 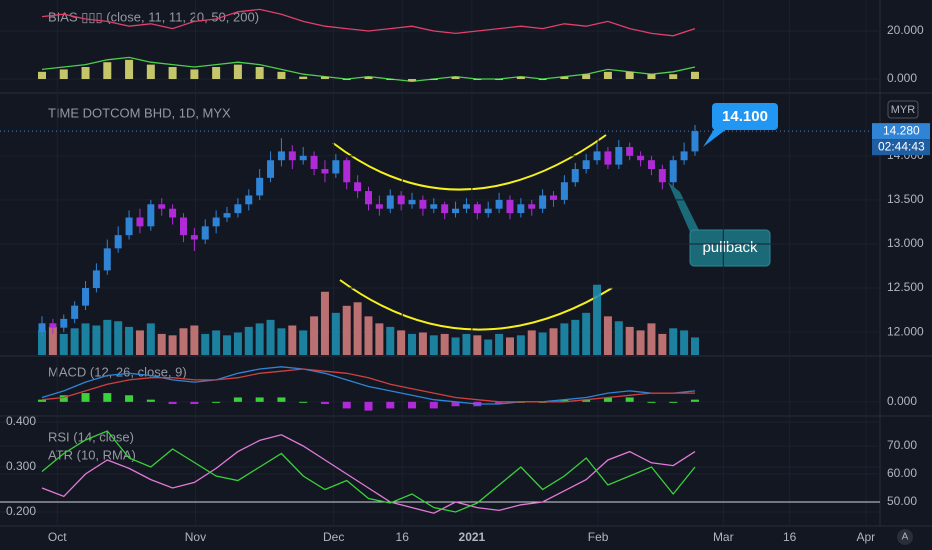 What do you see at coordinates (684, 207) in the screenshot?
I see `annotation-pointer` at bounding box center [684, 207].